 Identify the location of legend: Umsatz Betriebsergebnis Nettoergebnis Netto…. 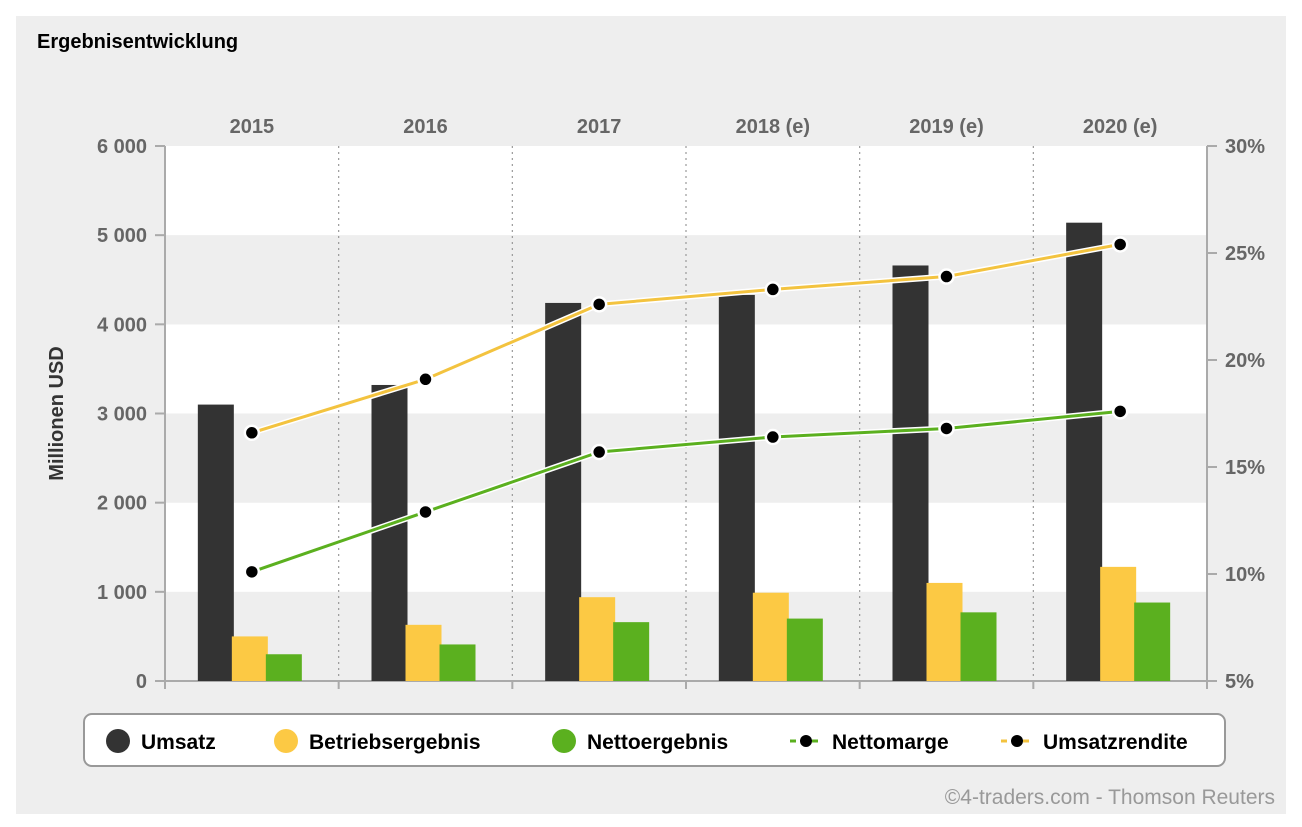
(654, 740).